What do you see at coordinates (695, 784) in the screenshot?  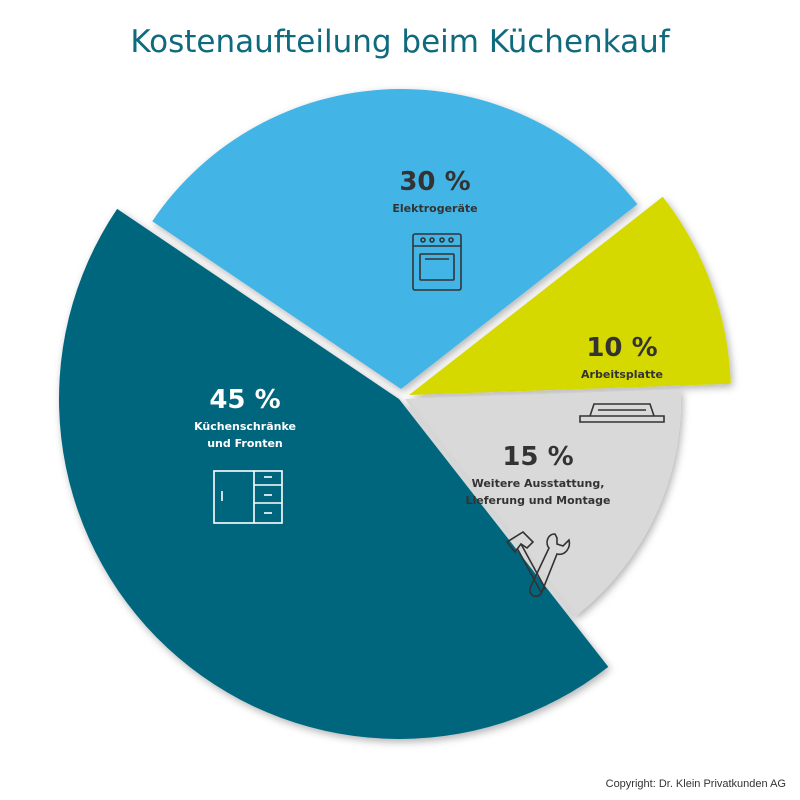 I see `copyright-note: Copyright: Dr. Klein Privatkunden AG` at bounding box center [695, 784].